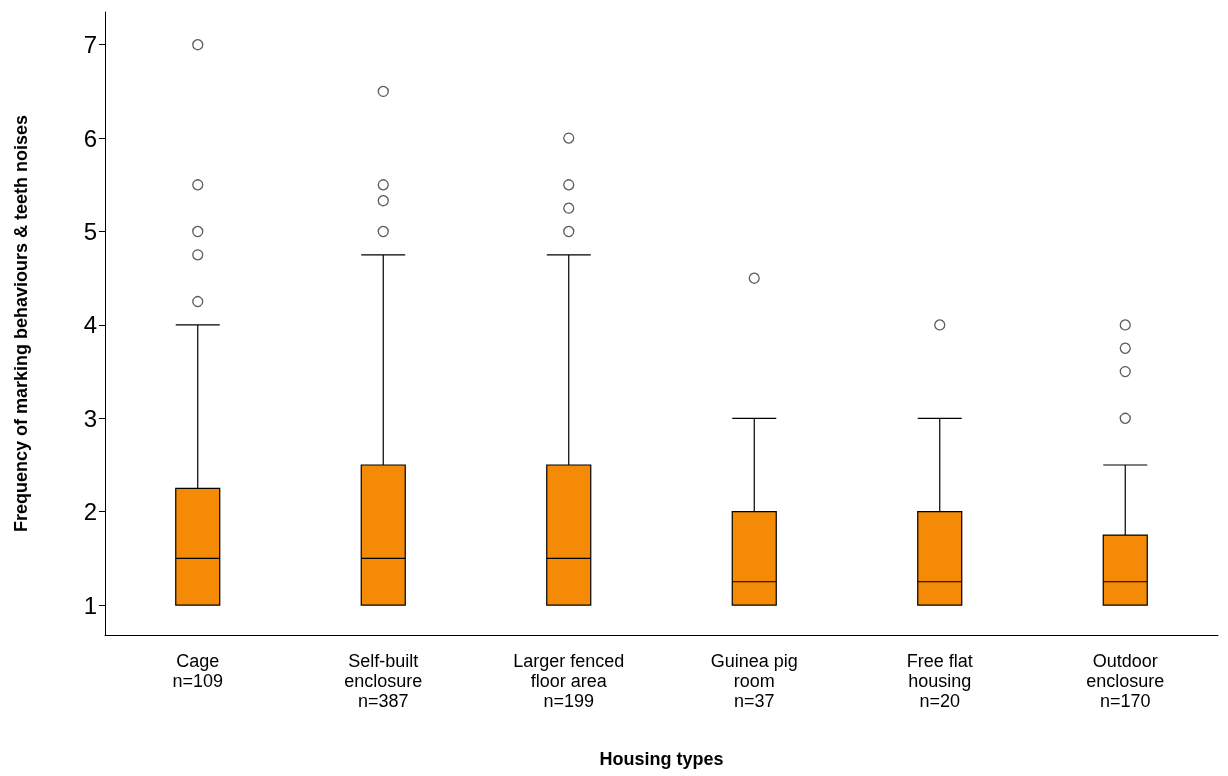 Image resolution: width=1228 pixels, height=776 pixels. What do you see at coordinates (90, 138) in the screenshot?
I see `y-tick-label: 6` at bounding box center [90, 138].